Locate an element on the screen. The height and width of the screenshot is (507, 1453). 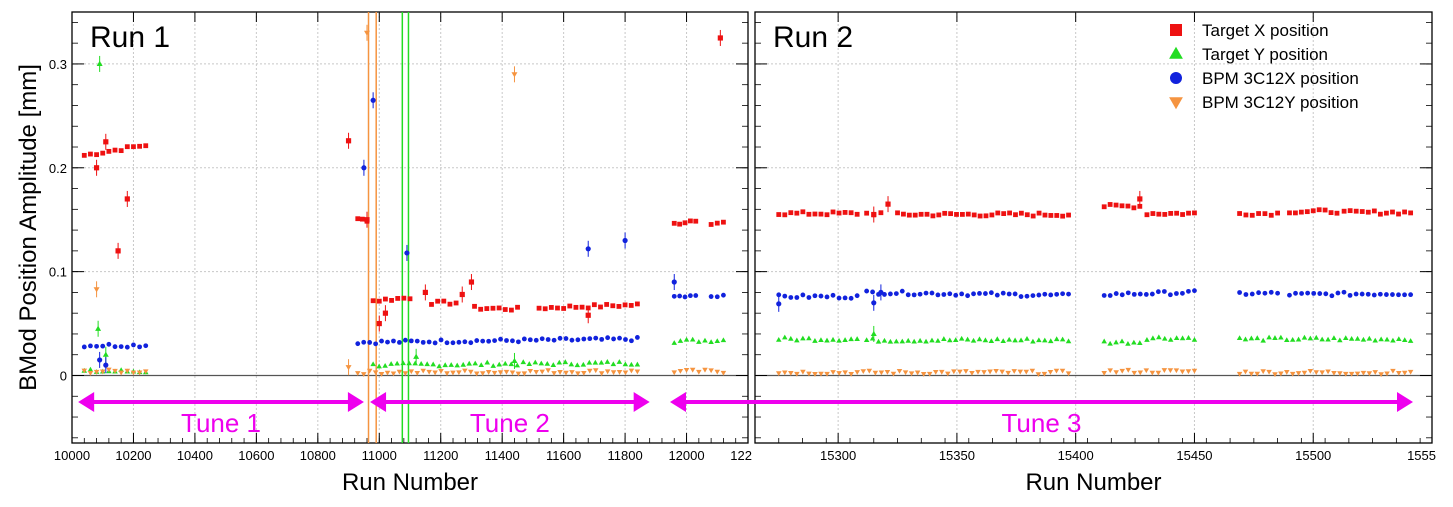
x-tick-label: 15300 is located at coordinates (838, 455).